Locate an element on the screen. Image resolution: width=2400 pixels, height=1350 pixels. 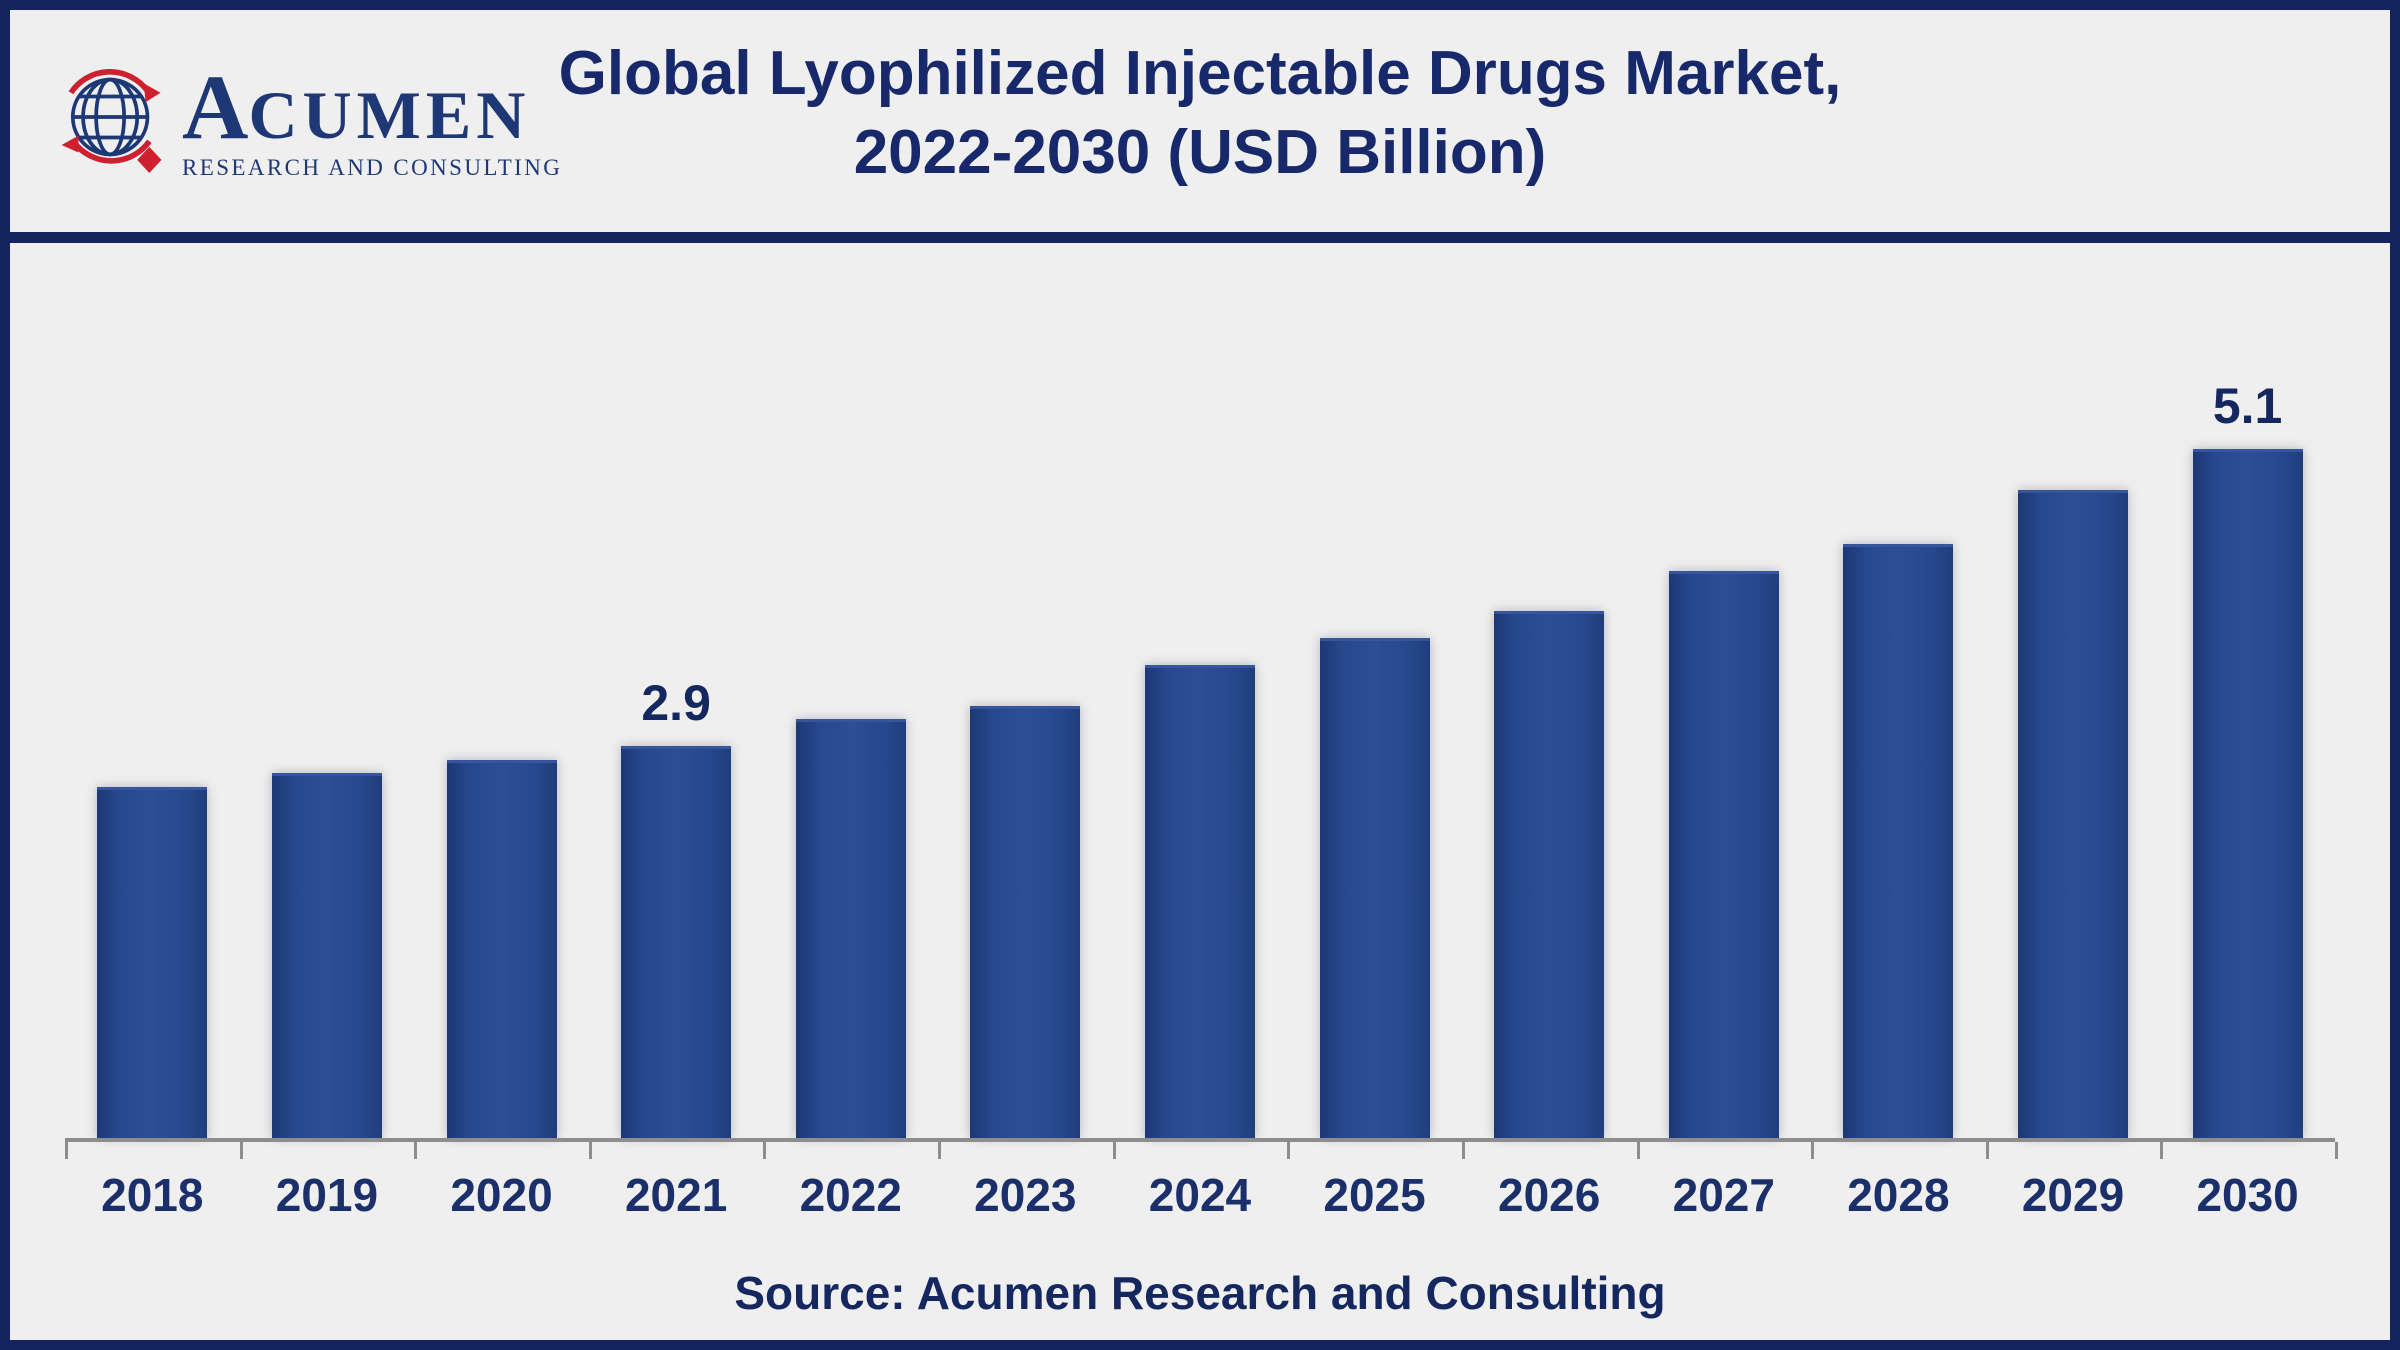
chart-title-line-2: 2022-2030 (USD Billion) is located at coordinates (1200, 153).